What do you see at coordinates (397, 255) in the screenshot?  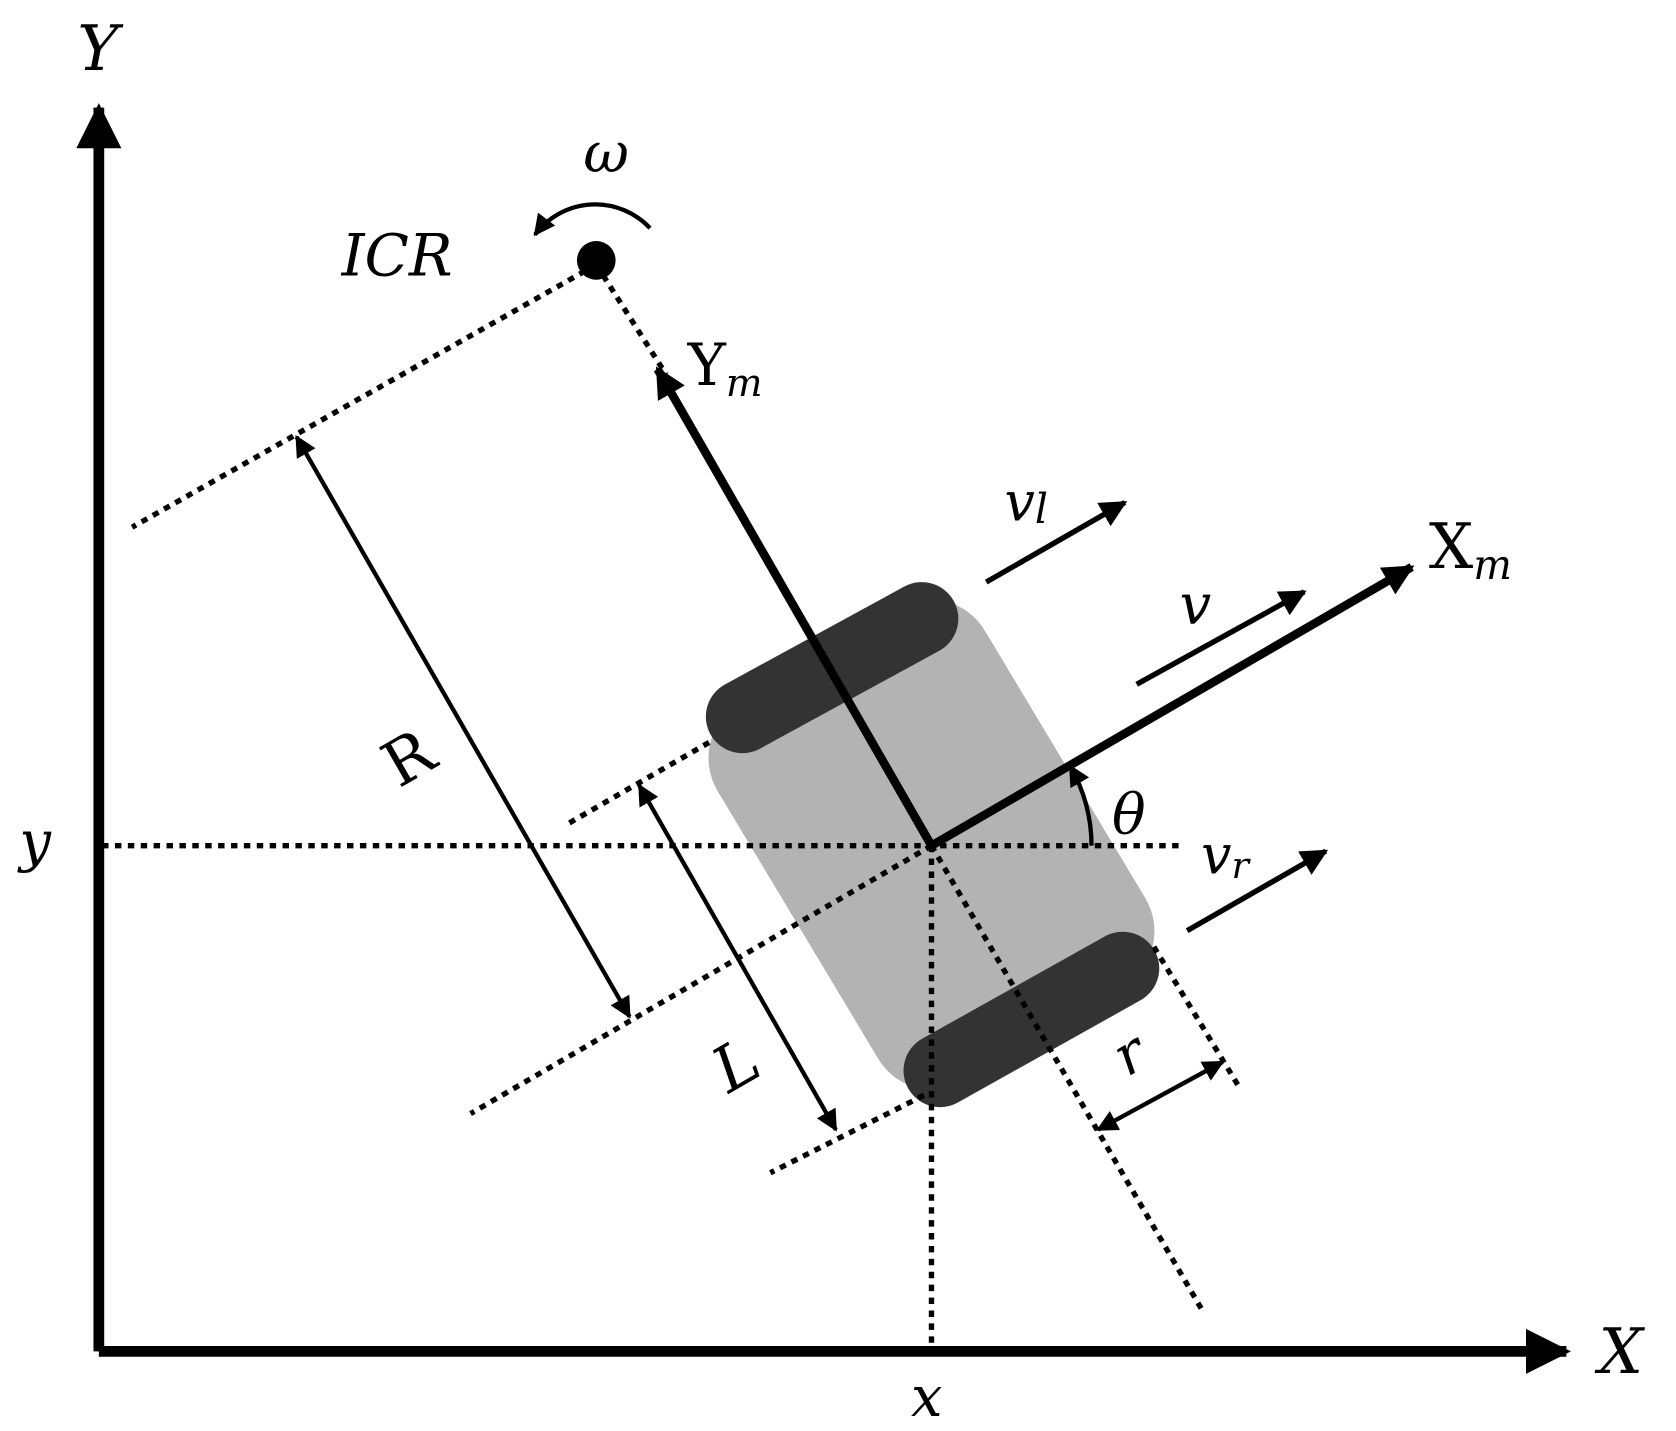 I see `icr-label: ICR` at bounding box center [397, 255].